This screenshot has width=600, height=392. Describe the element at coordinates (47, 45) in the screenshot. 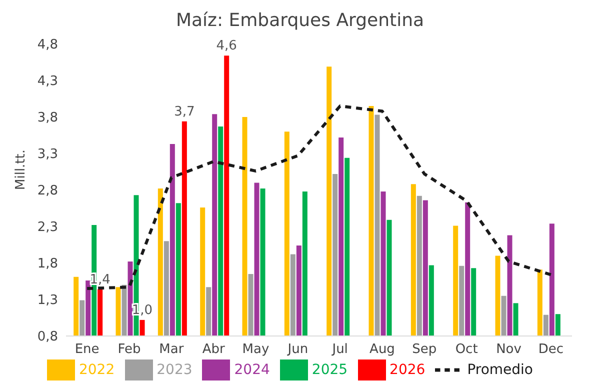

I see `y-tick-label: 4,8` at that location.